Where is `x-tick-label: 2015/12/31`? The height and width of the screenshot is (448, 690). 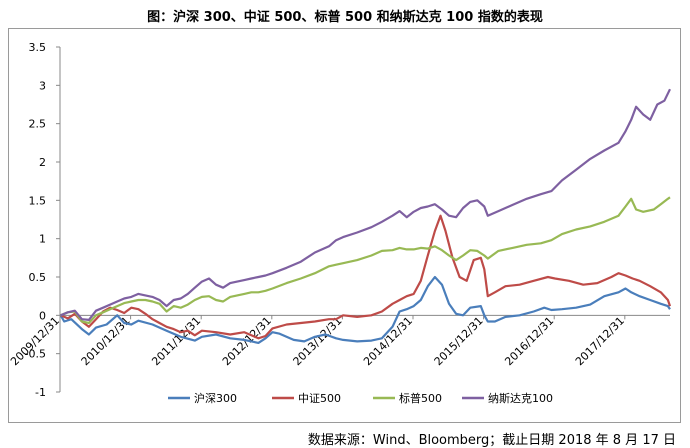 x-tick-label: 2015/12/31 is located at coordinates (459, 341).